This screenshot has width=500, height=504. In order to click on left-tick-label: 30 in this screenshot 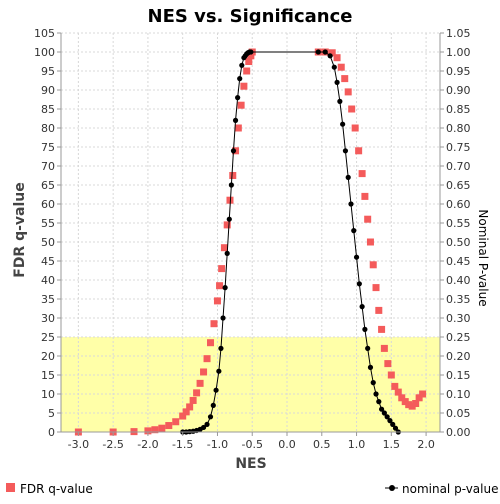, I will do `click(48, 318)`.